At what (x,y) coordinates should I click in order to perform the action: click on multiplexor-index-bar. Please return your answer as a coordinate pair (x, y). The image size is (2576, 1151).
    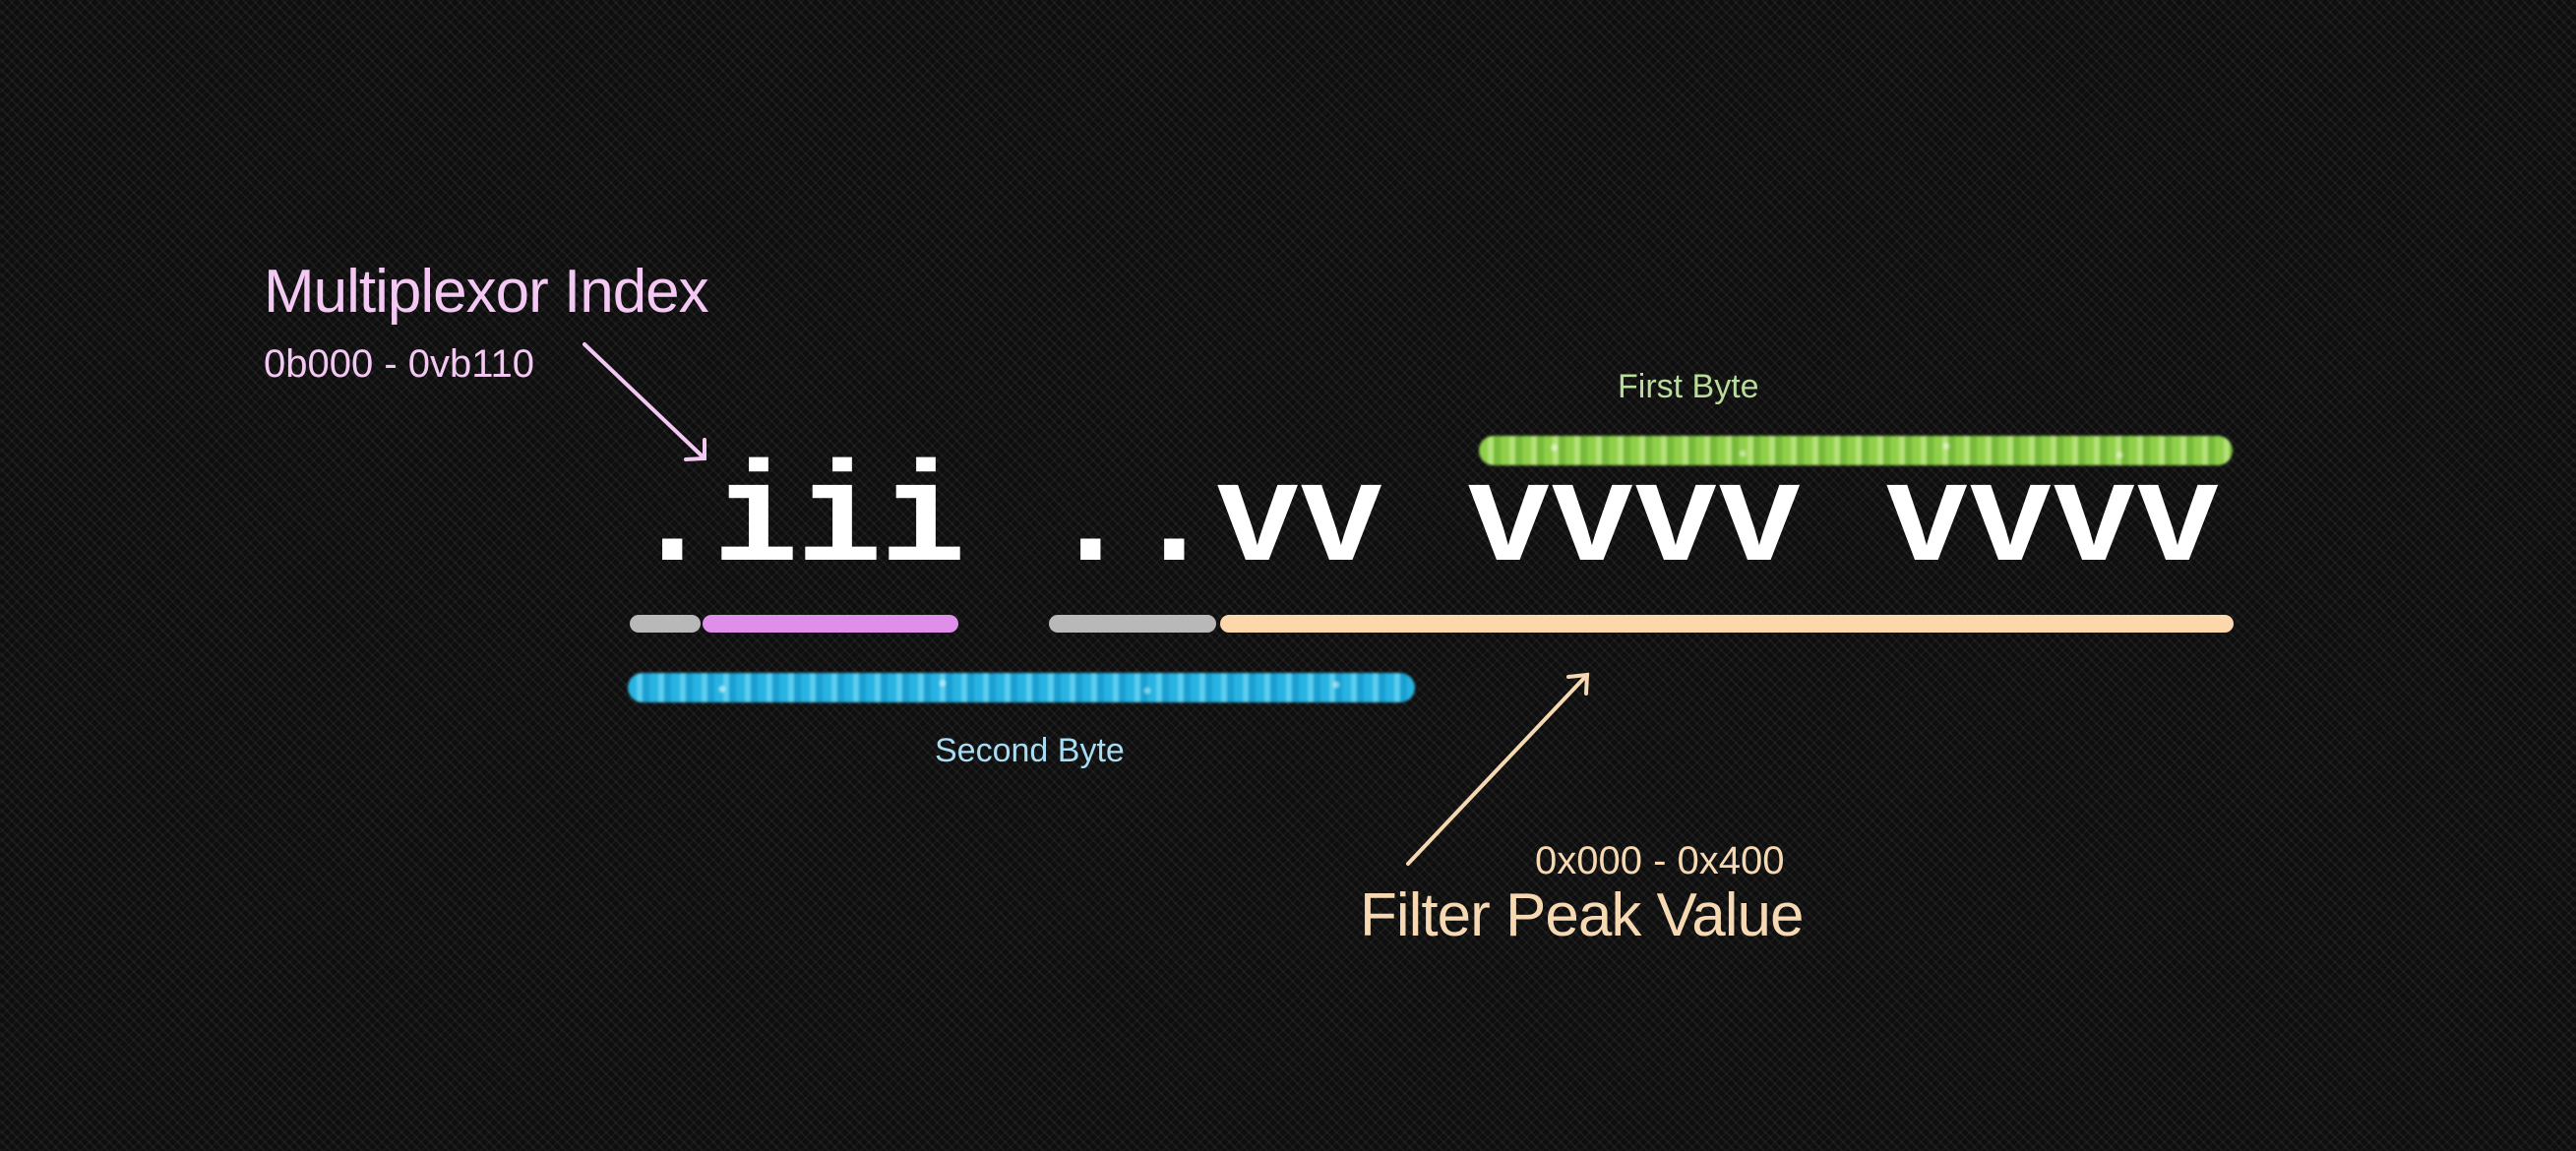
    Looking at the image, I should click on (830, 624).